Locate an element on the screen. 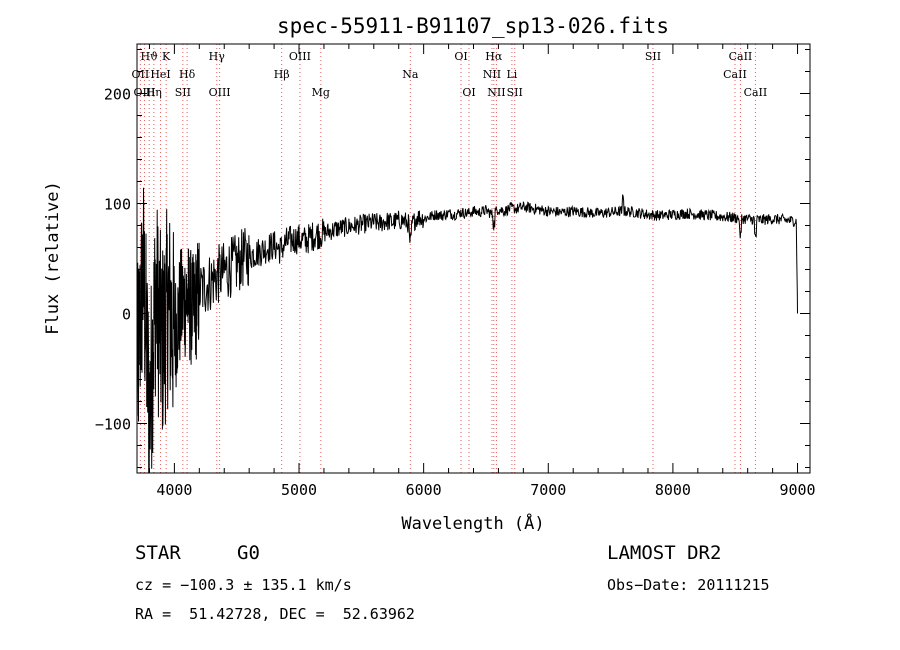 This screenshot has width=900, height=650. line-label: Hδ is located at coordinates (187, 74).